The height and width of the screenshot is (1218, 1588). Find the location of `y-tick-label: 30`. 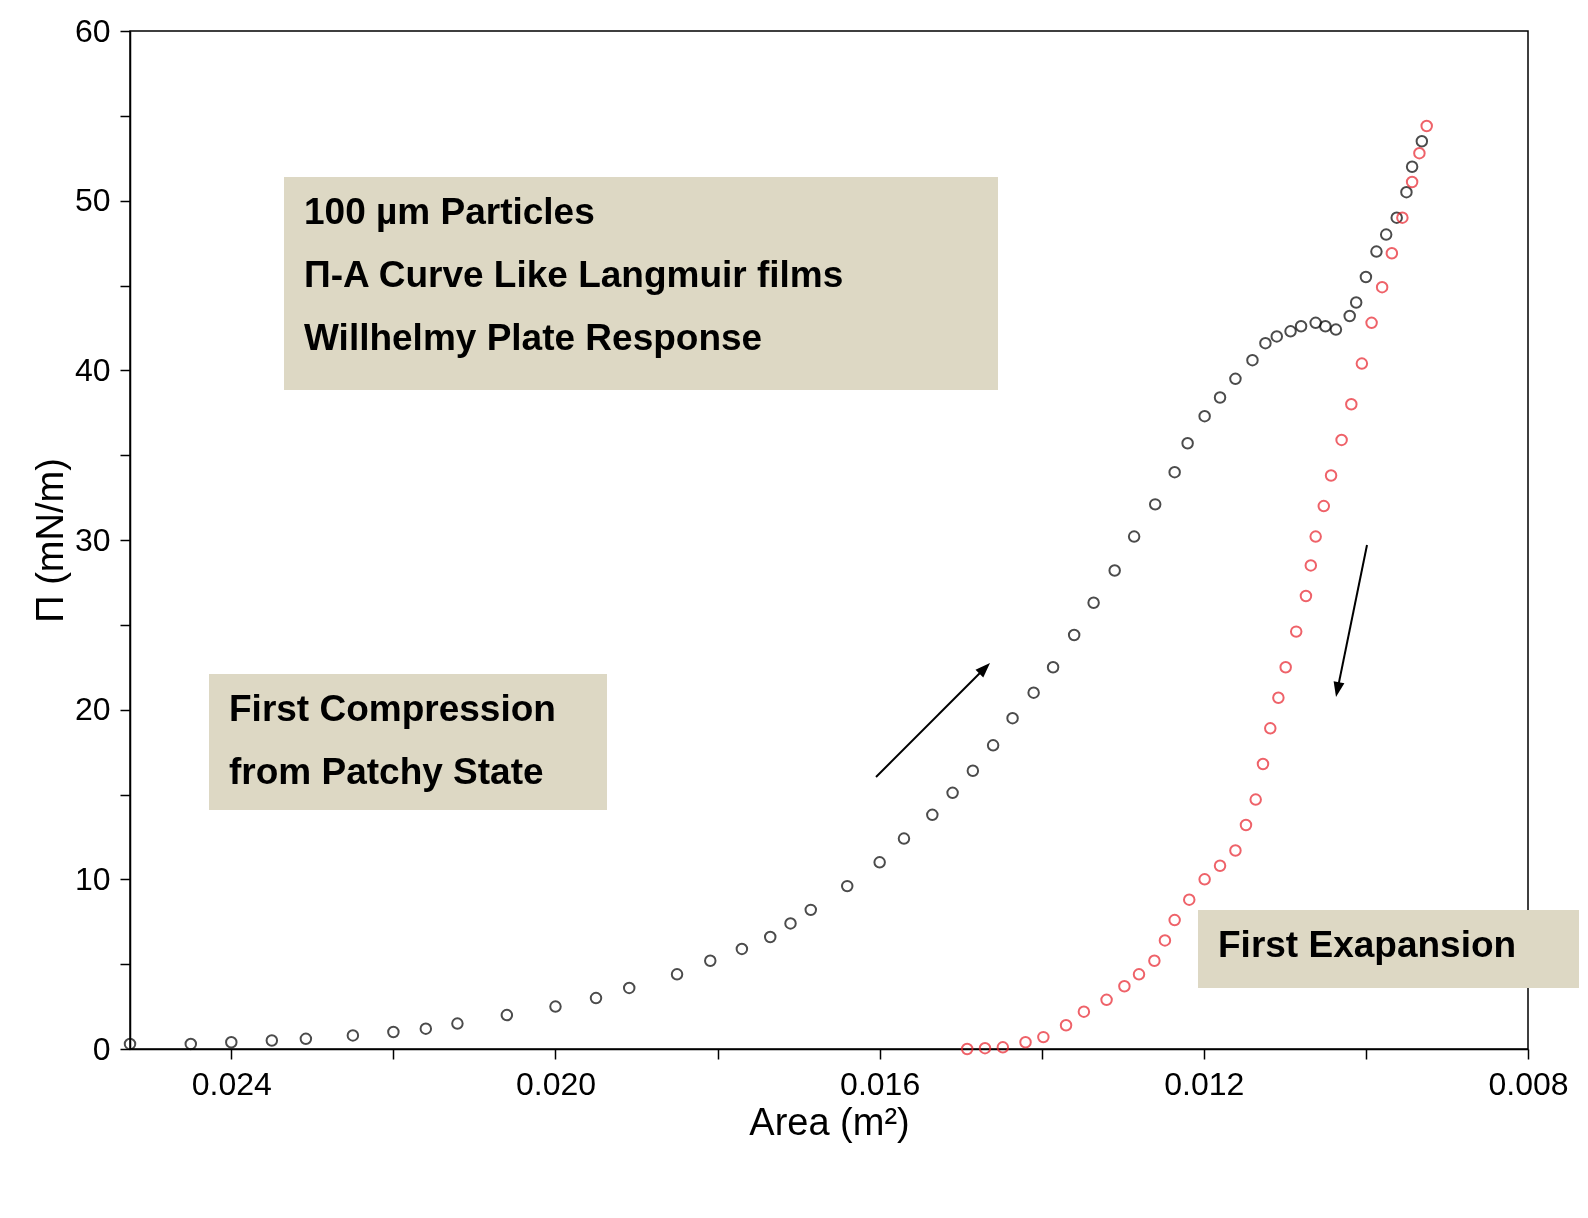

y-tick-label: 30 is located at coordinates (92, 539).